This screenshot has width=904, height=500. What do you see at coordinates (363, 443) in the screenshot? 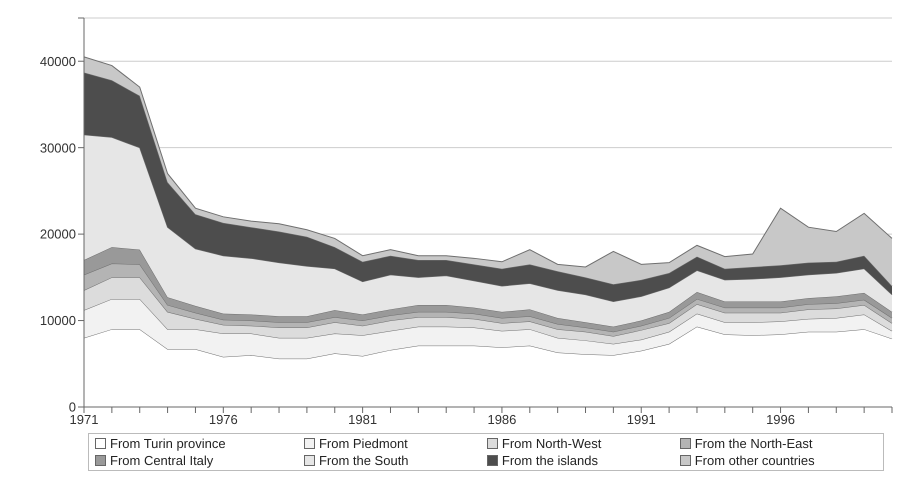
I see `legend-label: From Piedmont` at bounding box center [363, 443].